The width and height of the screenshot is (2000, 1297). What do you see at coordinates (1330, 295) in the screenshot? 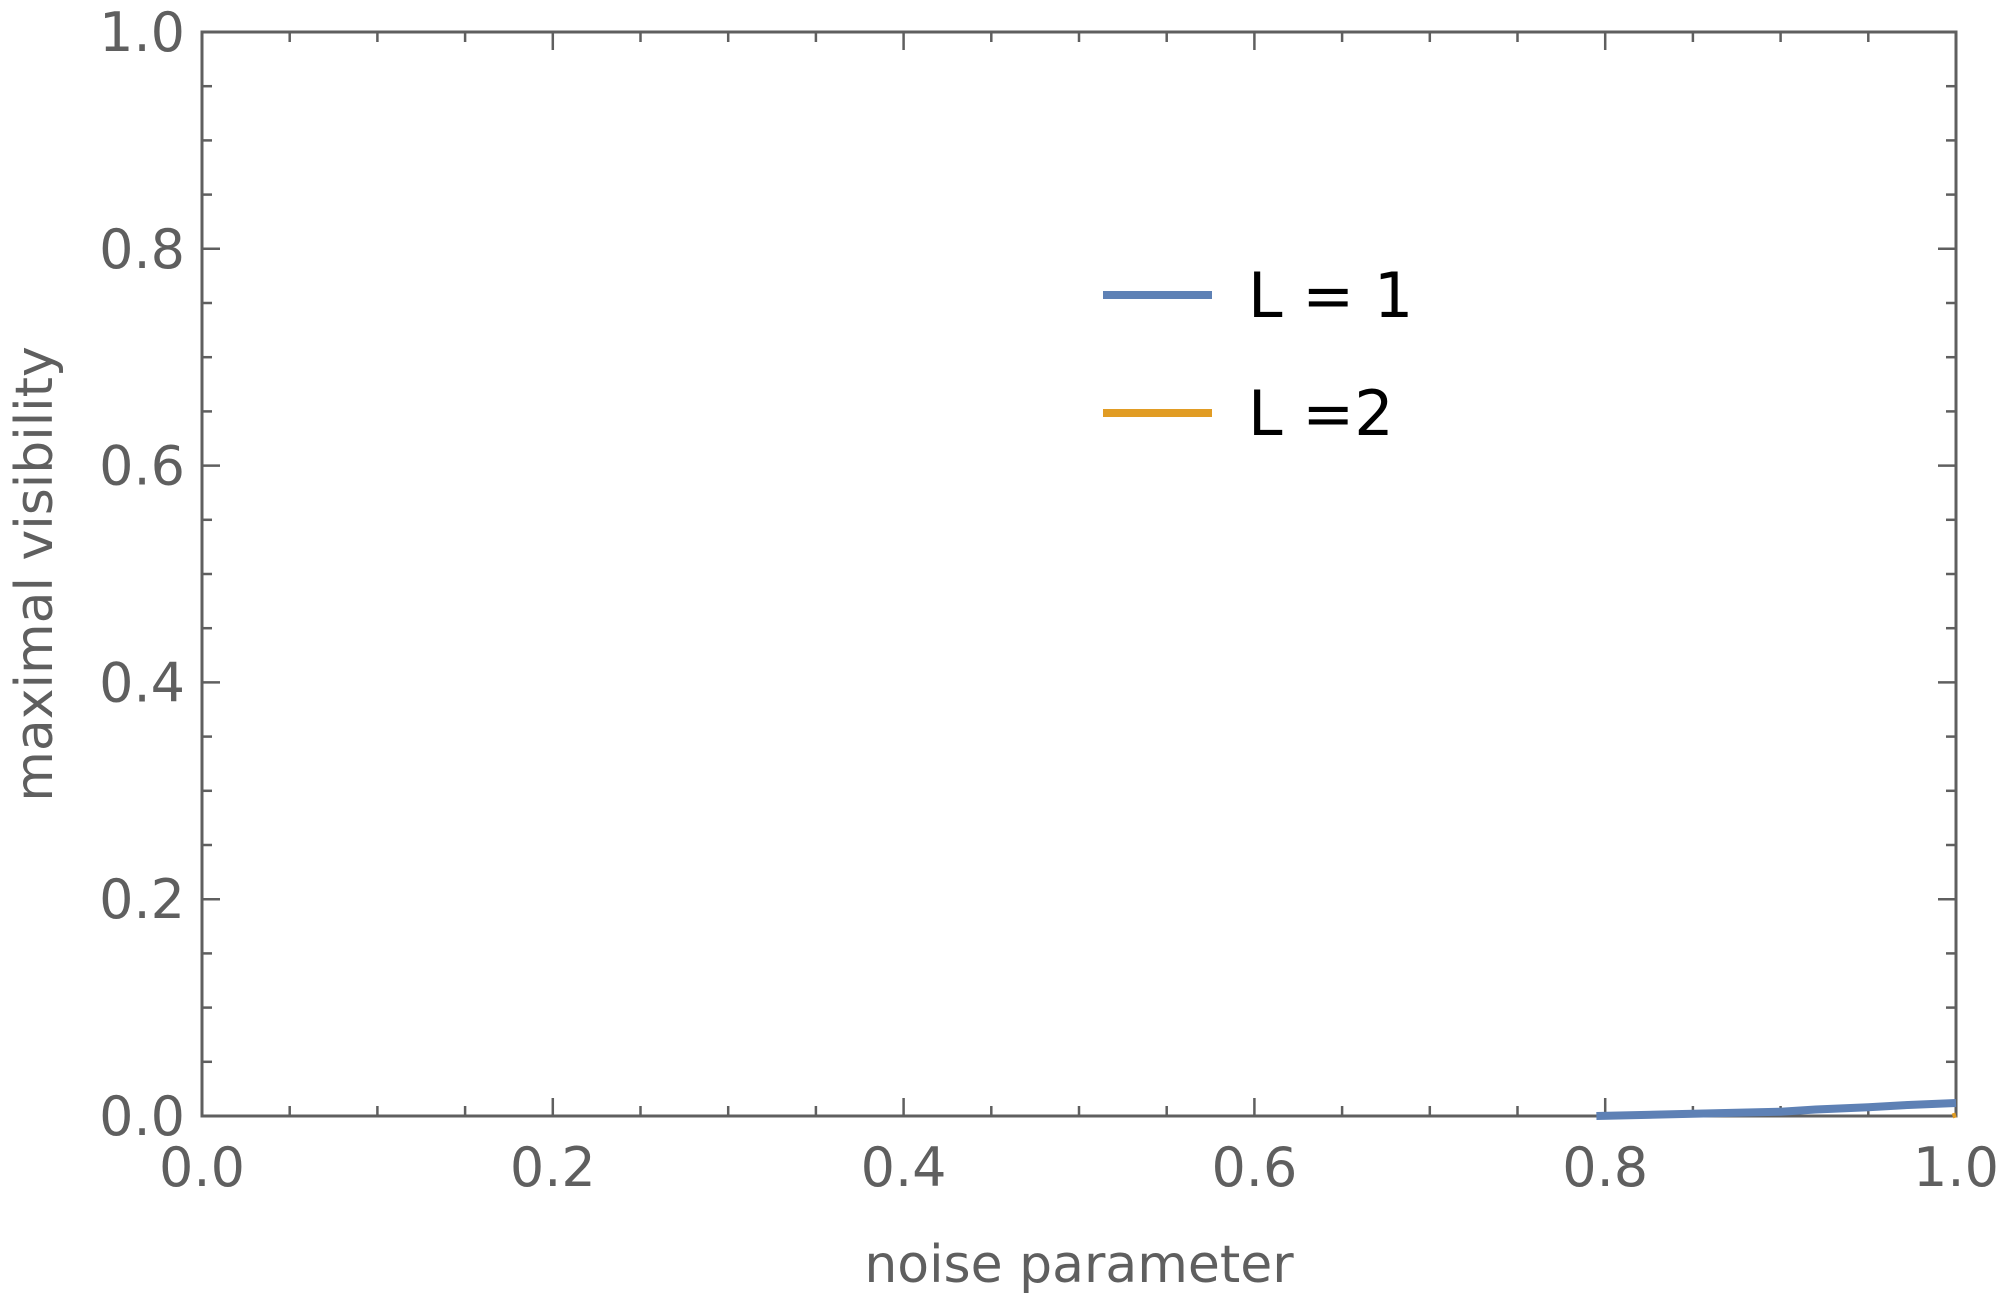
I see `legend-label-l1: L = 1` at bounding box center [1330, 295].